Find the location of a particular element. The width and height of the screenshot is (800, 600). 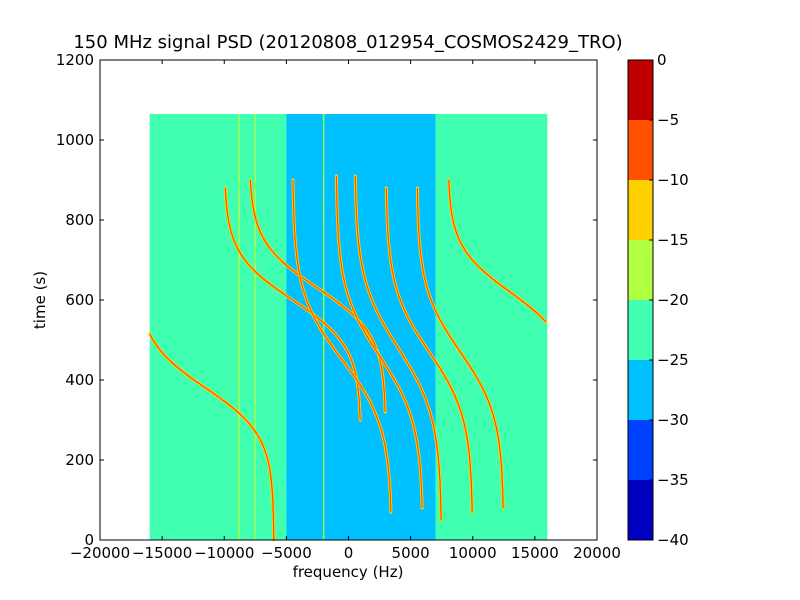

y-tick-label: 400 is located at coordinates (79, 380).